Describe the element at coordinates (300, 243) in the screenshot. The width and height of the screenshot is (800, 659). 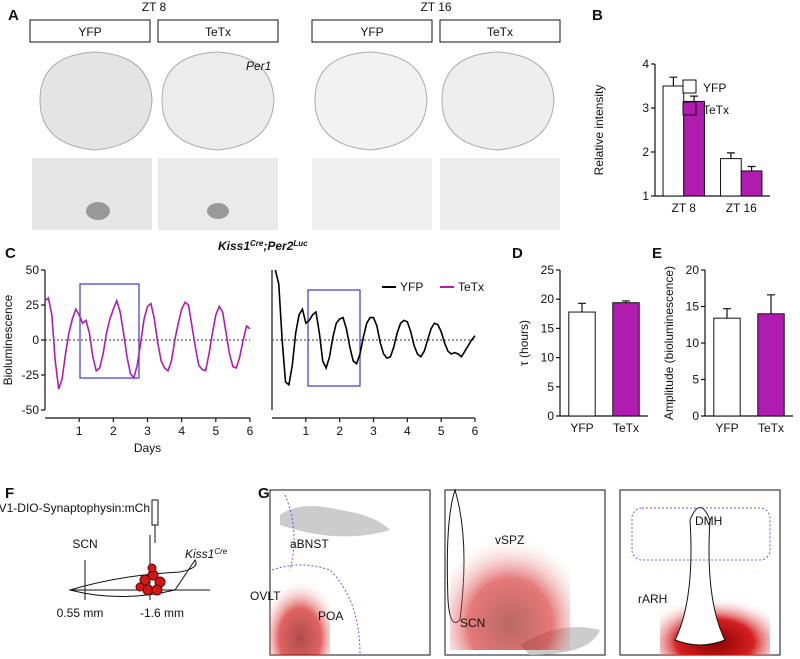
I see `text-part: Luc` at that location.